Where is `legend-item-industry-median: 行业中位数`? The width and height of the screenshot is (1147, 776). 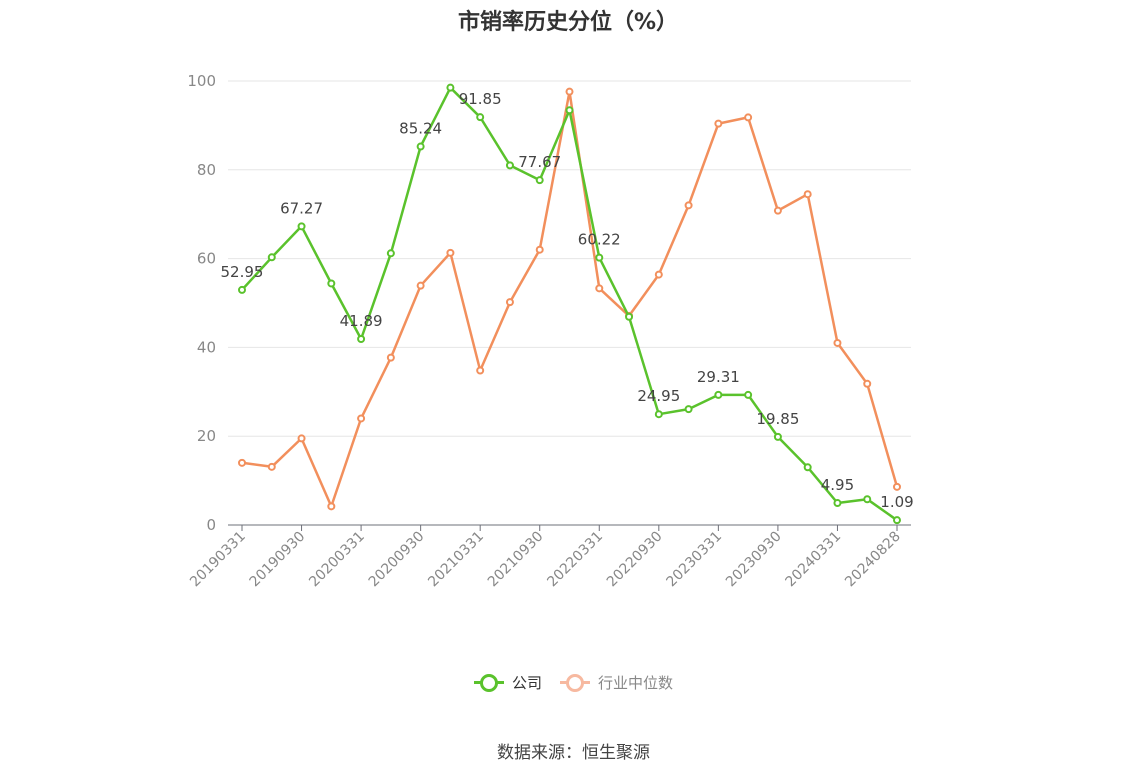 legend-item-industry-median: 行业中位数 is located at coordinates (616, 682).